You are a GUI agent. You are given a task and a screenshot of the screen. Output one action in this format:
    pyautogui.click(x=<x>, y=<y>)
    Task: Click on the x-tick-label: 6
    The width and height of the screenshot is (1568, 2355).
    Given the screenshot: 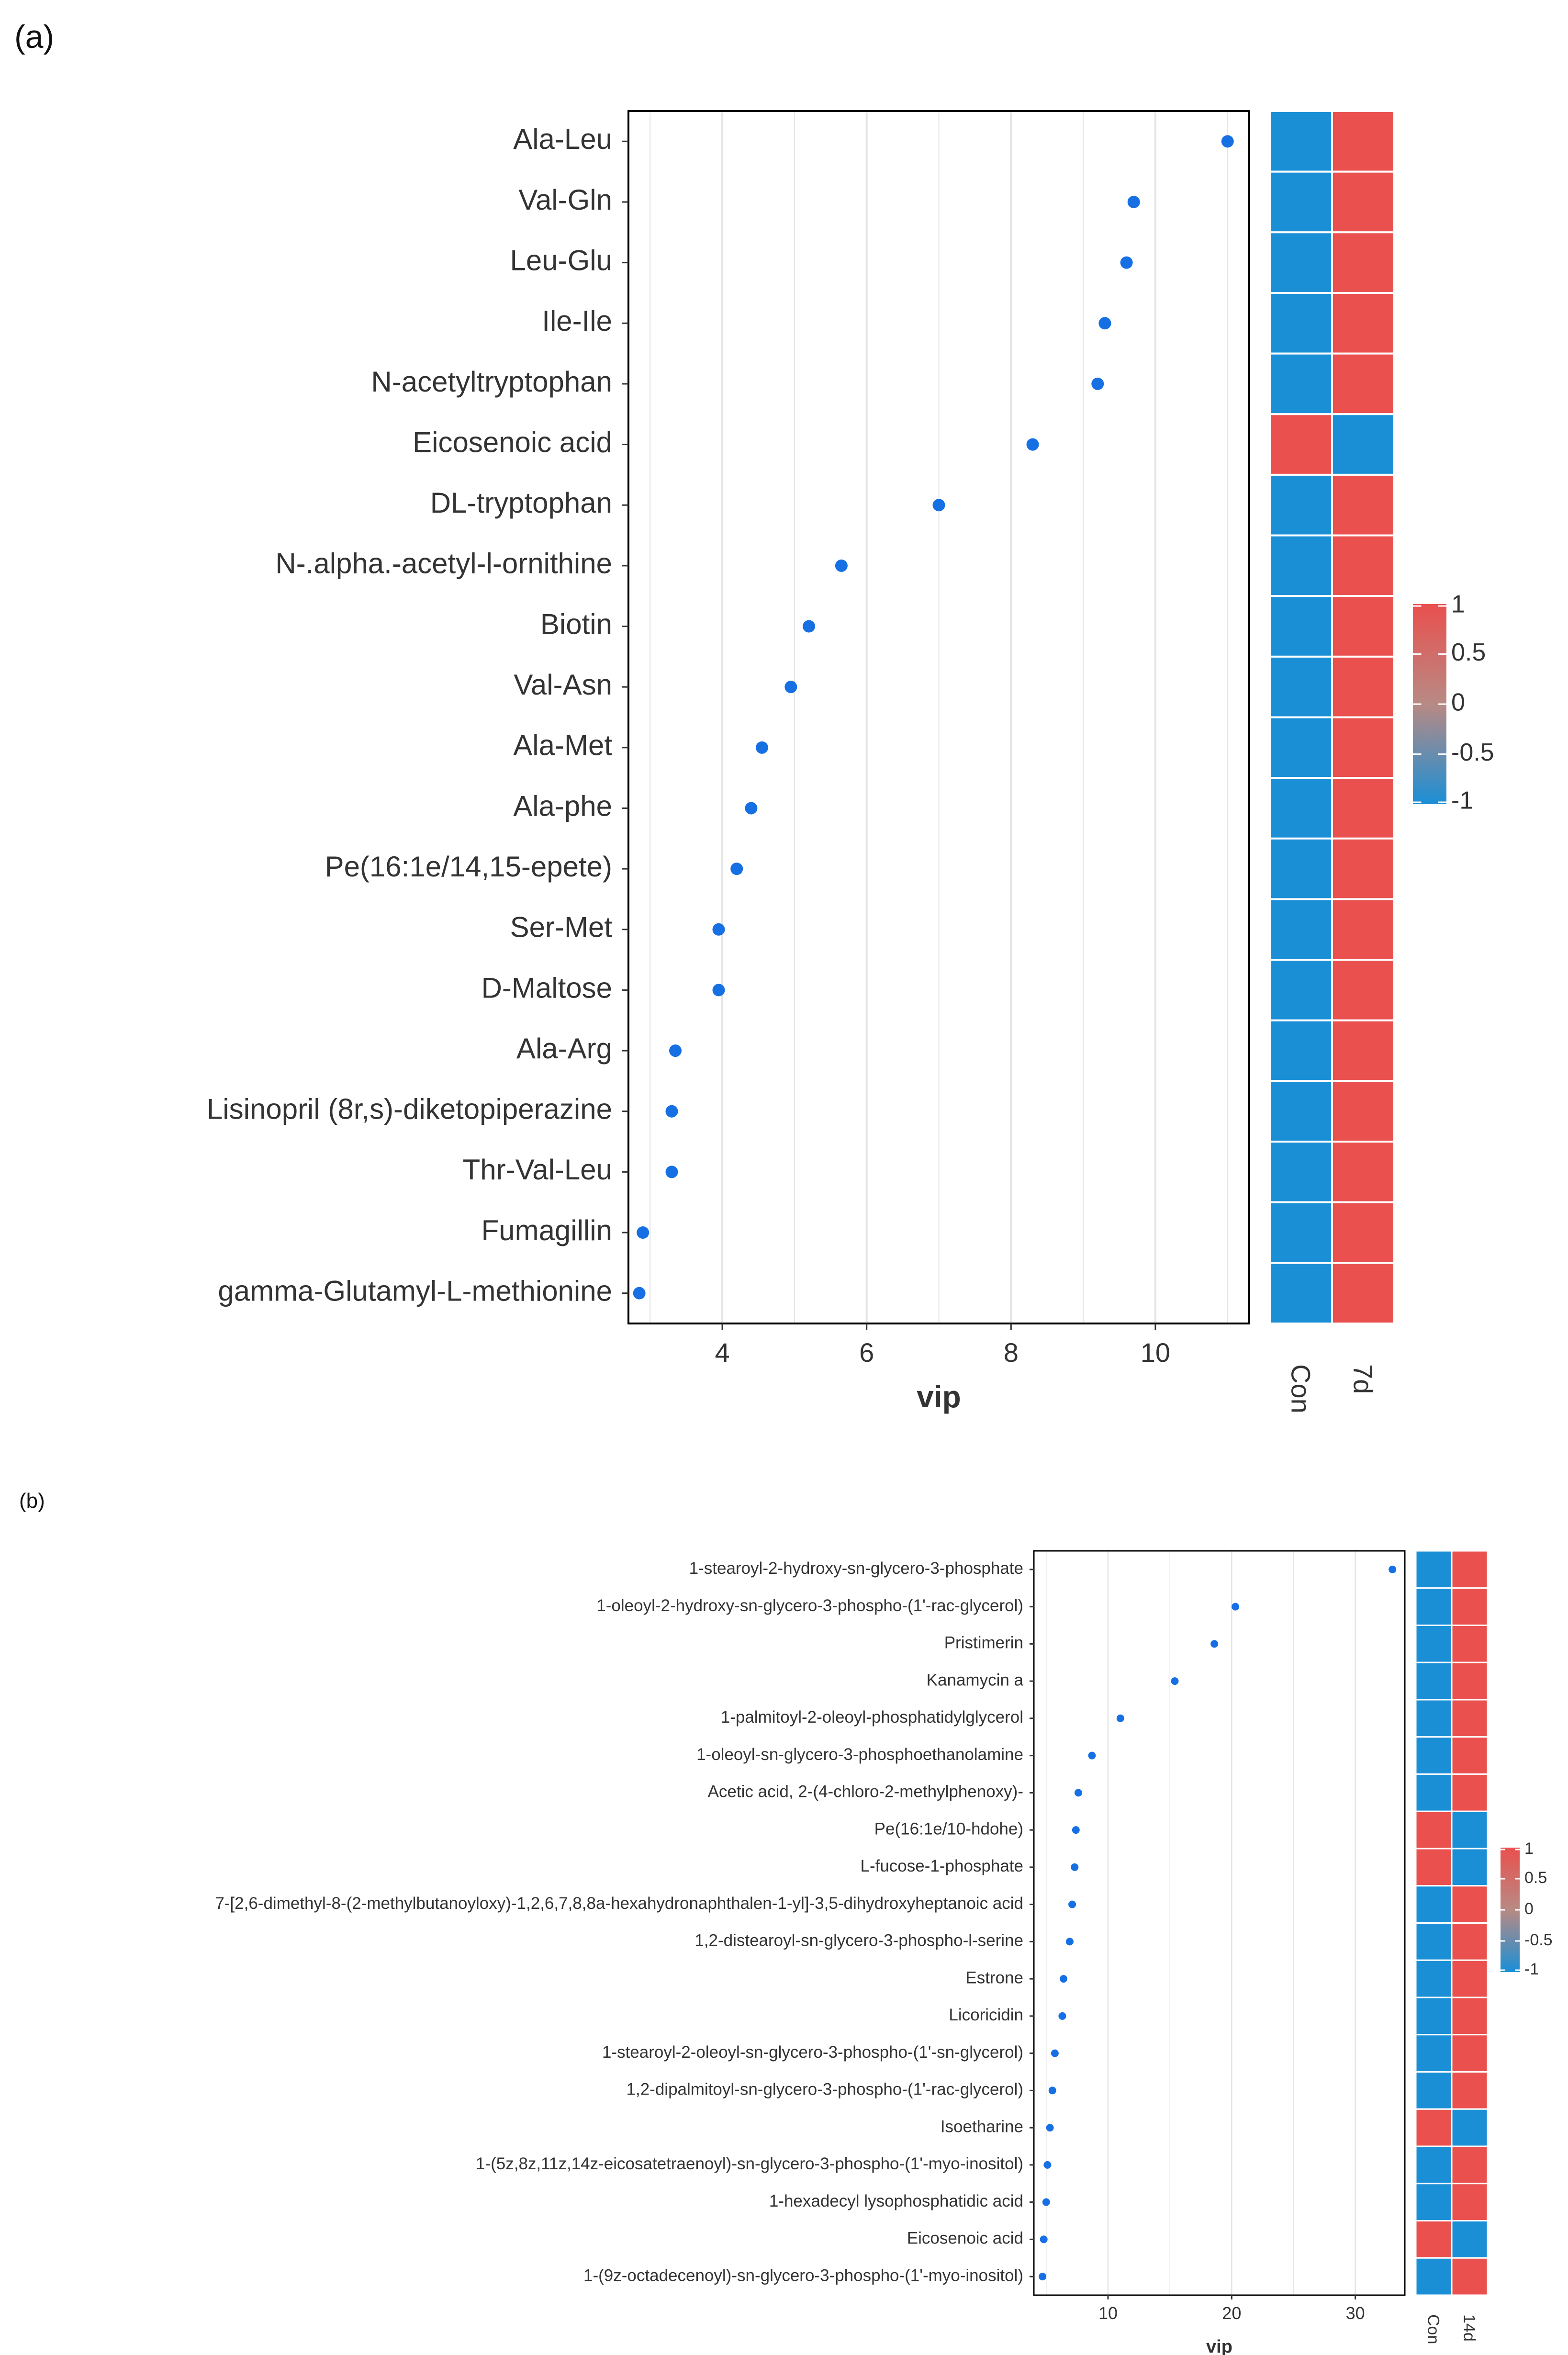 What is the action you would take?
    pyautogui.click(x=867, y=1352)
    